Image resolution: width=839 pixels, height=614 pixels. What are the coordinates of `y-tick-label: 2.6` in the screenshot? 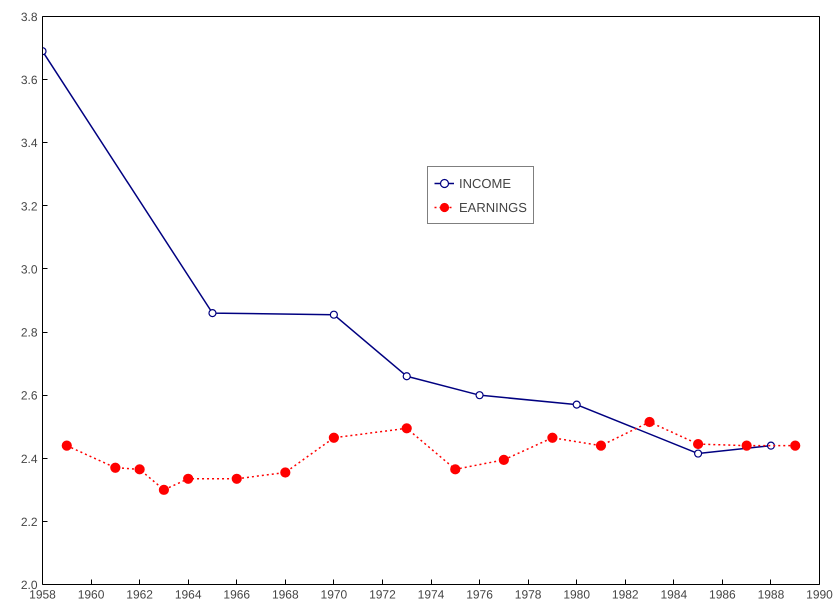 It's located at (29, 395).